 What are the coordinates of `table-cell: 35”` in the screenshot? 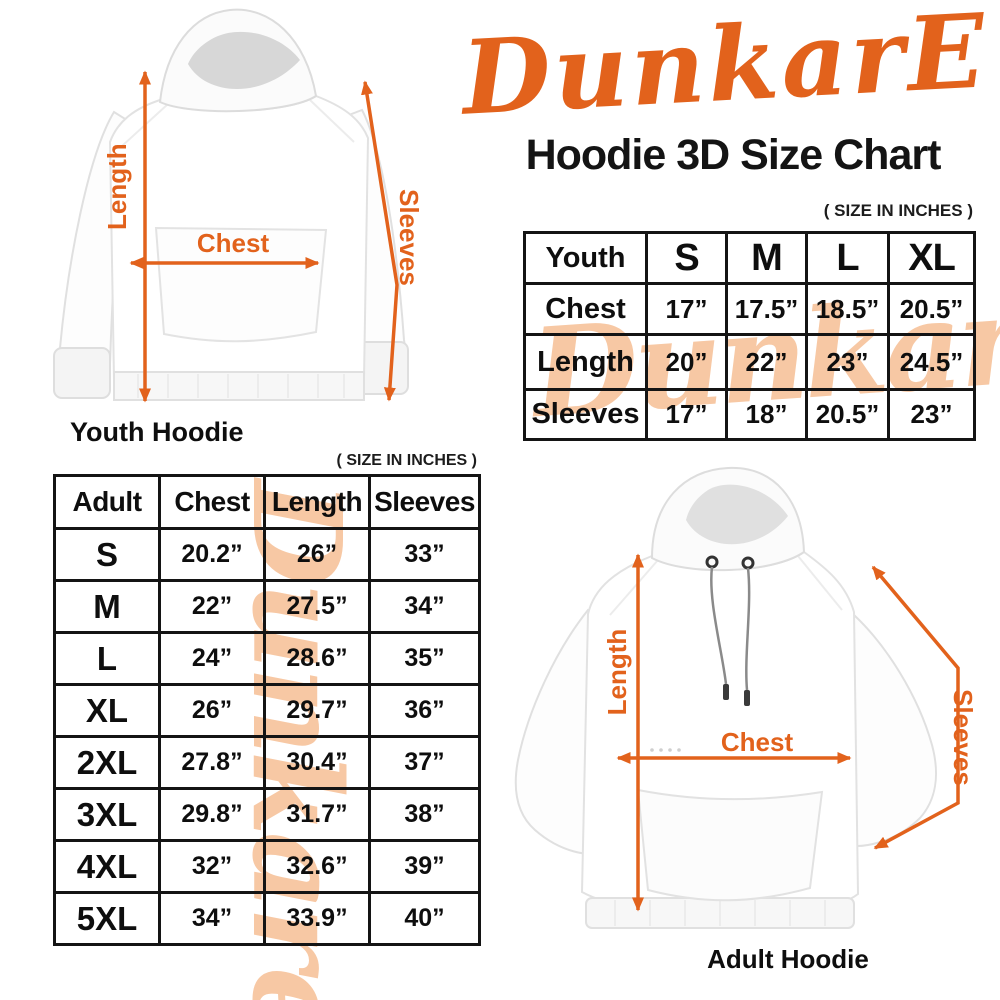 It's located at (424, 658).